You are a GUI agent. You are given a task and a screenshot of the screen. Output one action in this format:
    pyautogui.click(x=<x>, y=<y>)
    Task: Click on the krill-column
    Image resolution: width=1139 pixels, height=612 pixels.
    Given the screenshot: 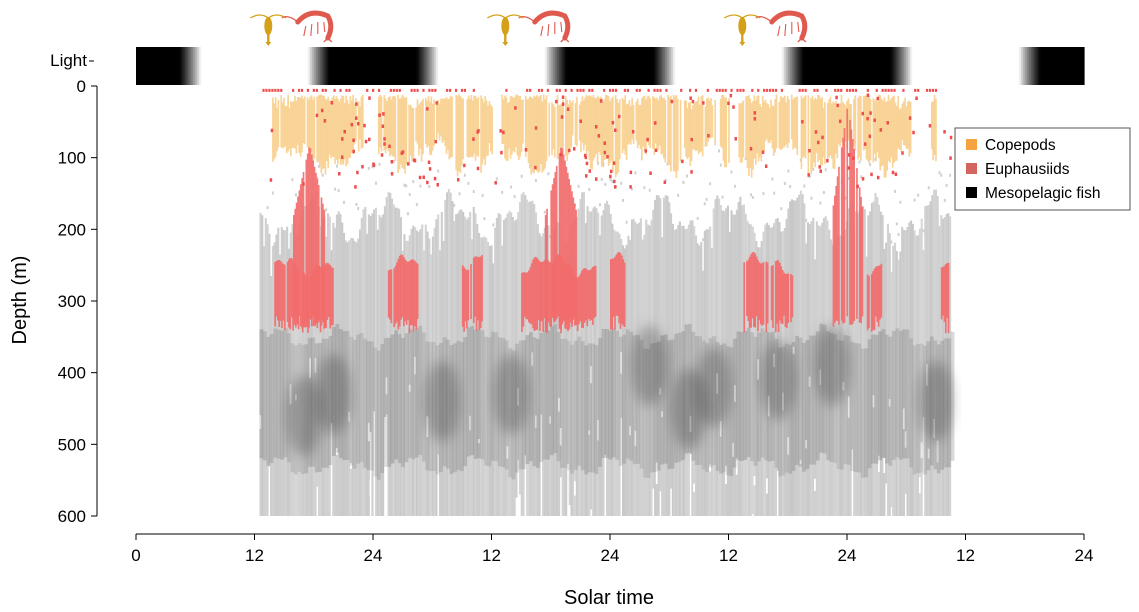 What is the action you would take?
    pyautogui.click(x=416, y=296)
    